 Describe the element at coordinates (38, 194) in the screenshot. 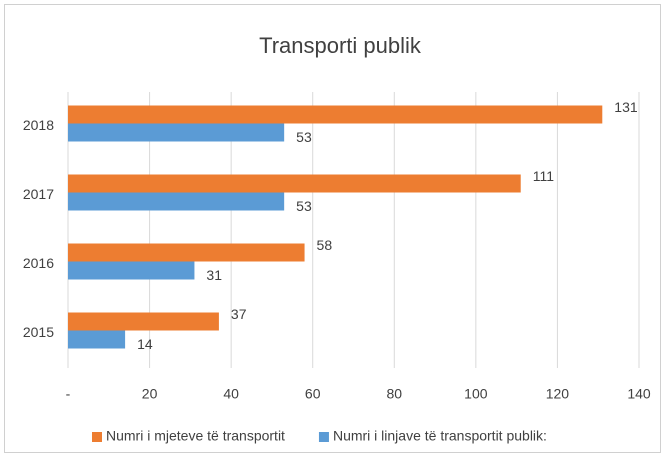

I see `y-tick-label: 2017` at that location.